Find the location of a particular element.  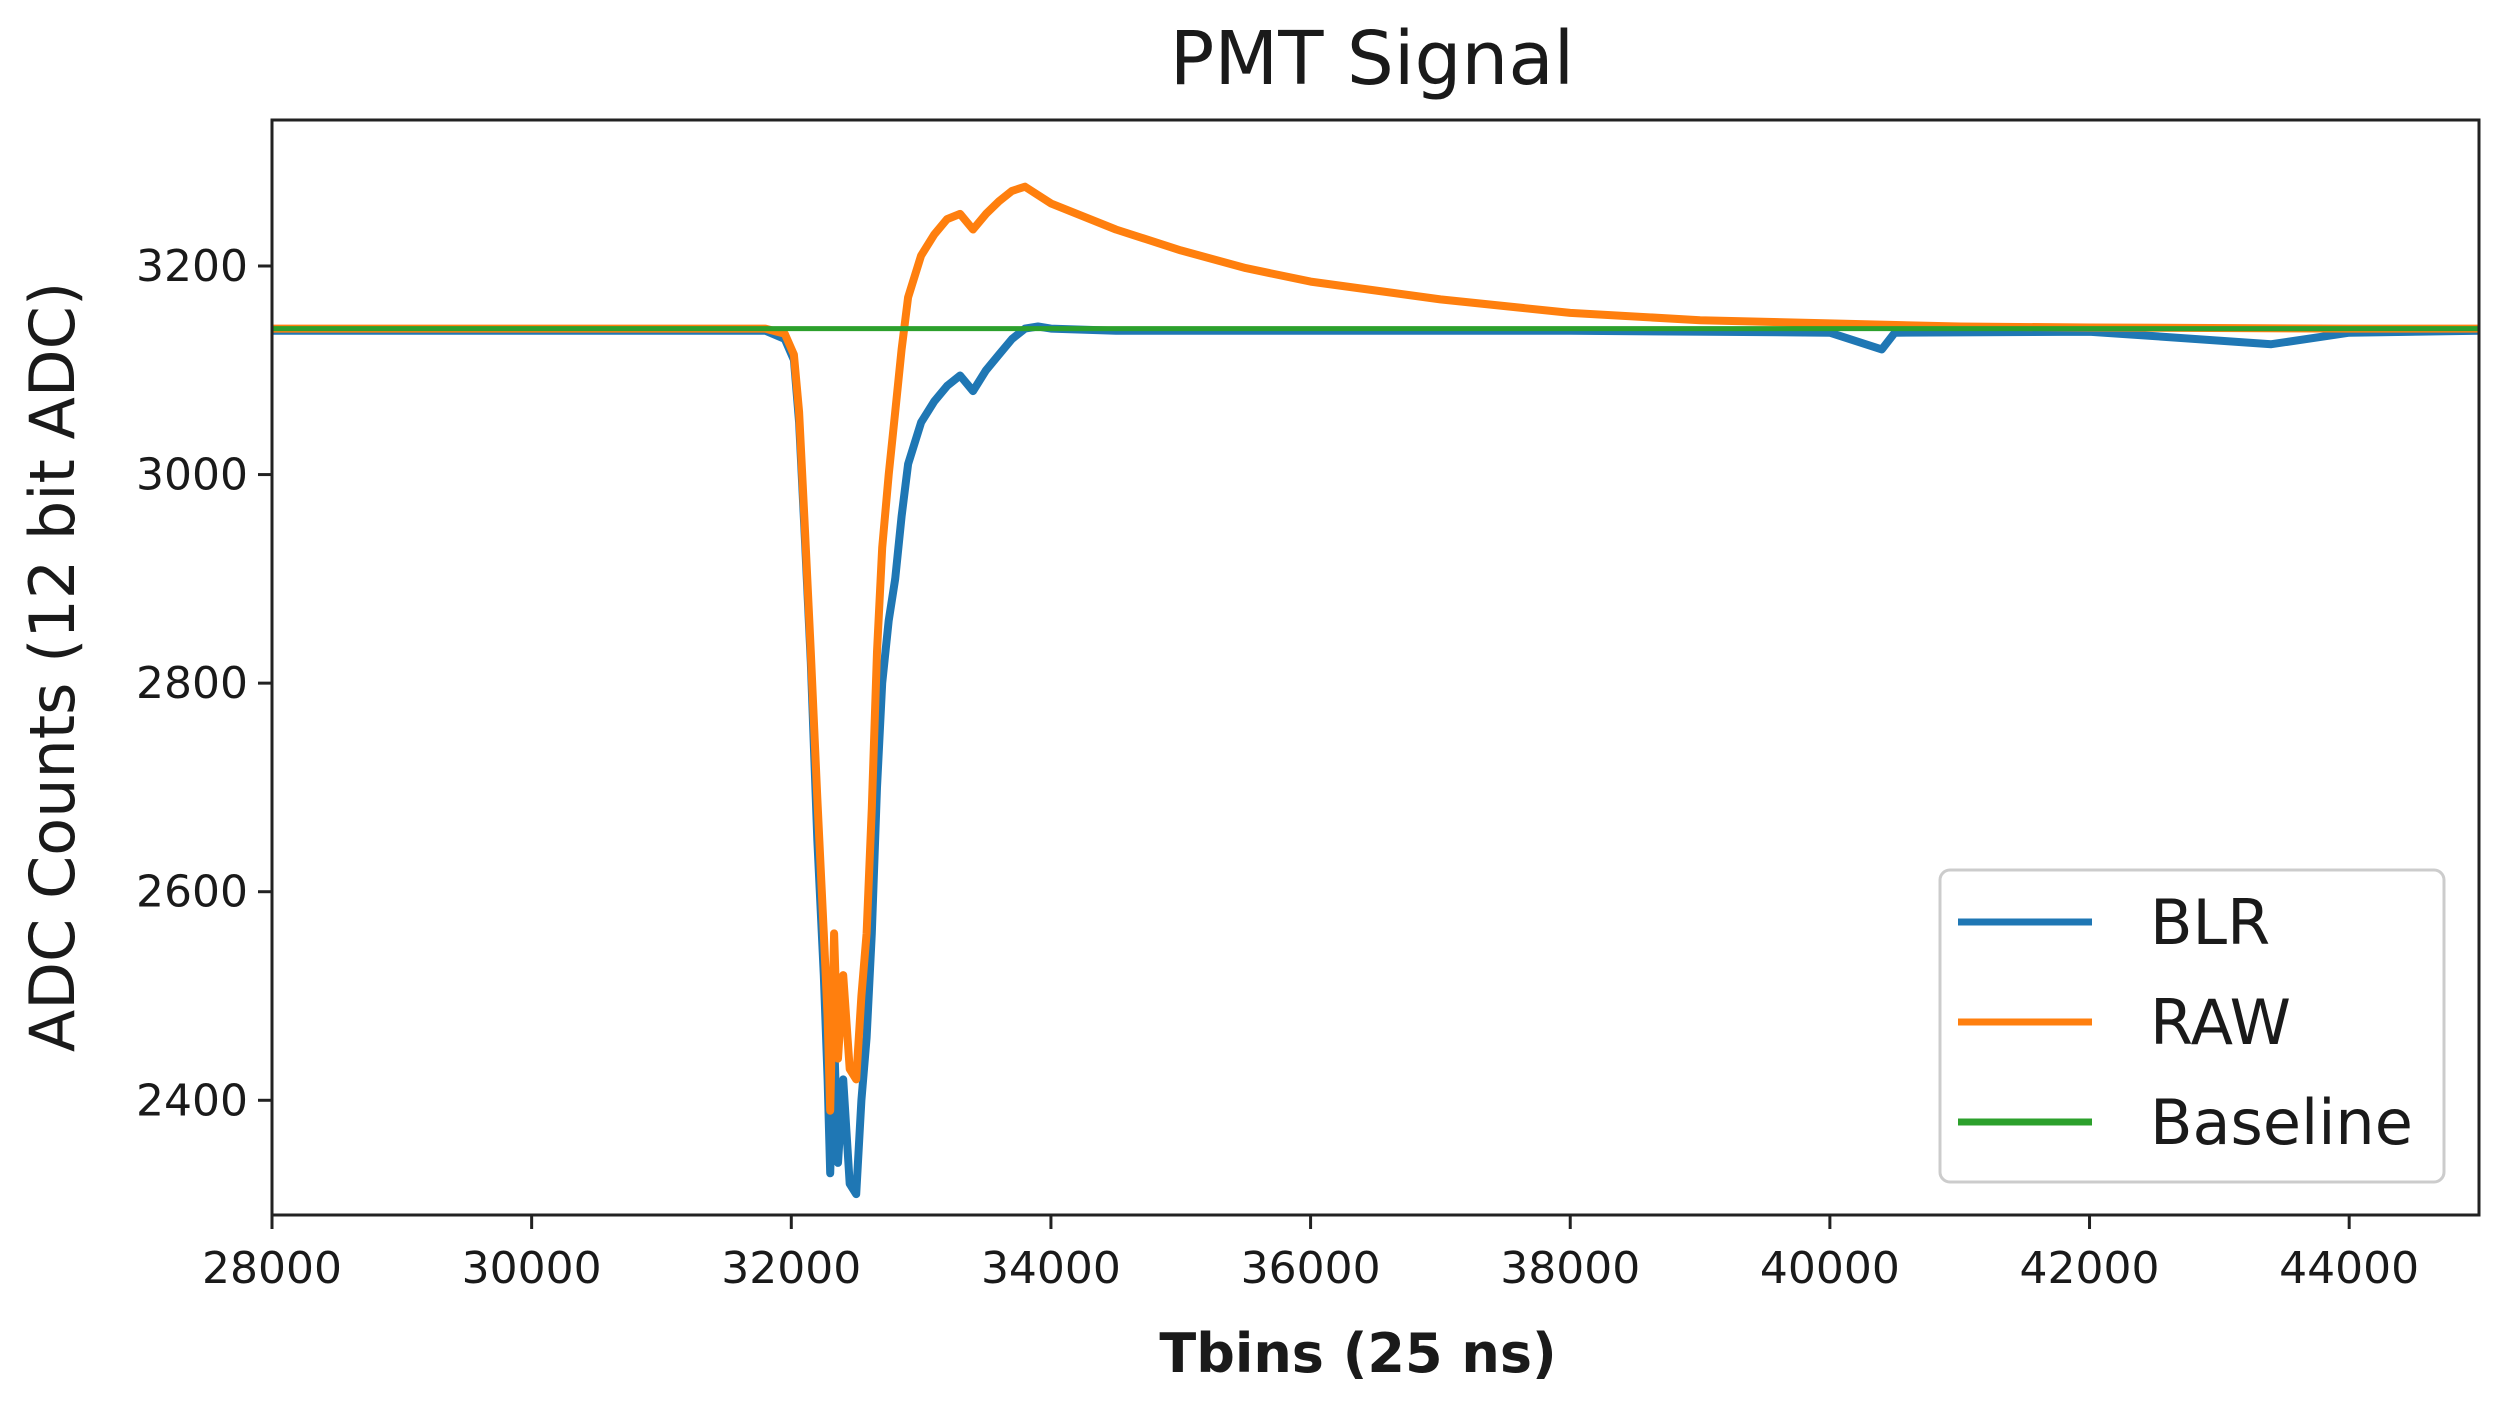

chart-title: PMT Signal is located at coordinates (1372, 59).